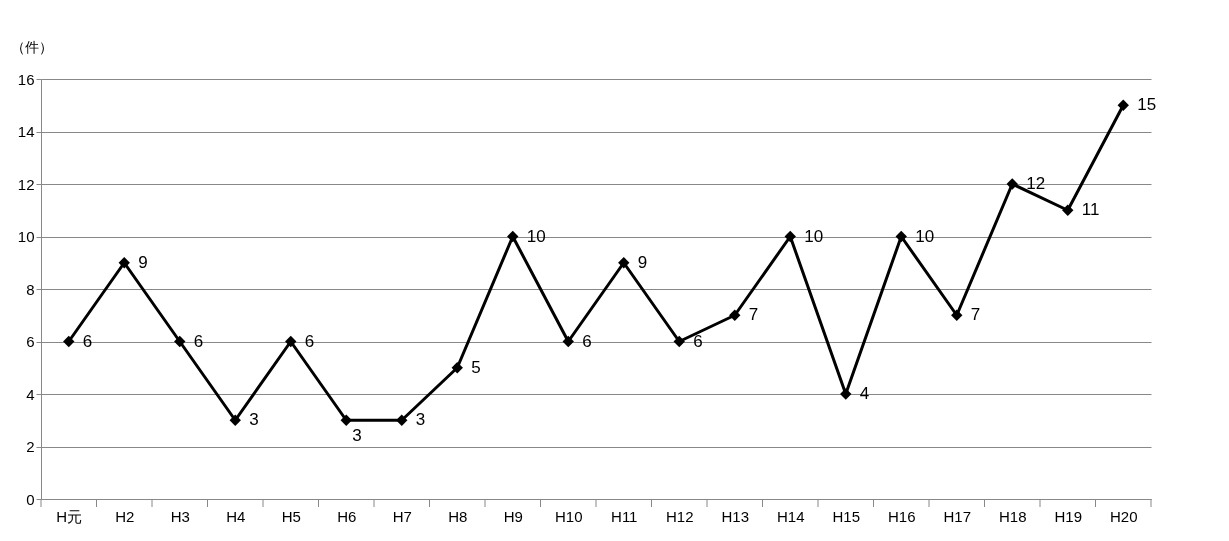 The width and height of the screenshot is (1229, 541). I want to click on x-tick-label: H17, so click(957, 516).